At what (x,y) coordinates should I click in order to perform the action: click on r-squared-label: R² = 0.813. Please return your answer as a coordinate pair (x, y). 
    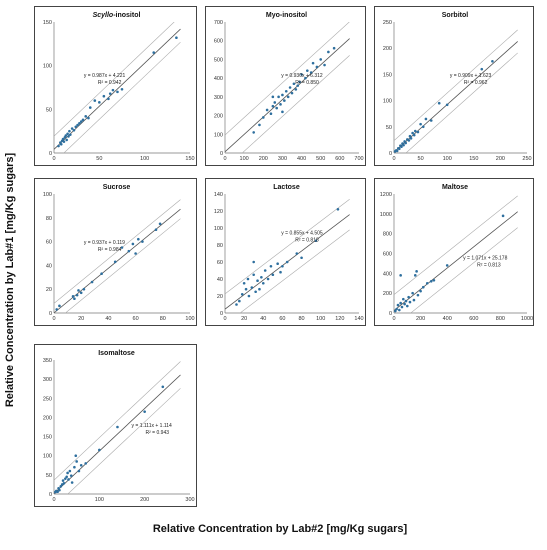
    Looking at the image, I should click on (489, 265).